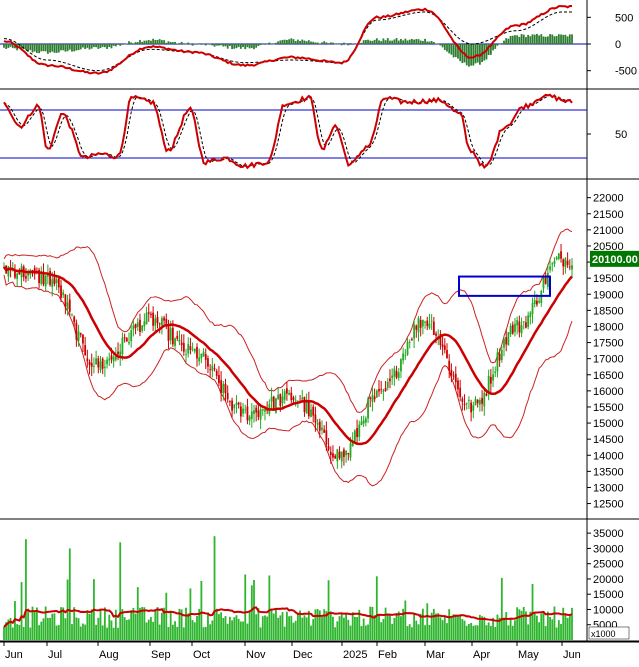 The height and width of the screenshot is (667, 639). What do you see at coordinates (615, 260) in the screenshot?
I see `last-price-label: 20100.00` at bounding box center [615, 260].